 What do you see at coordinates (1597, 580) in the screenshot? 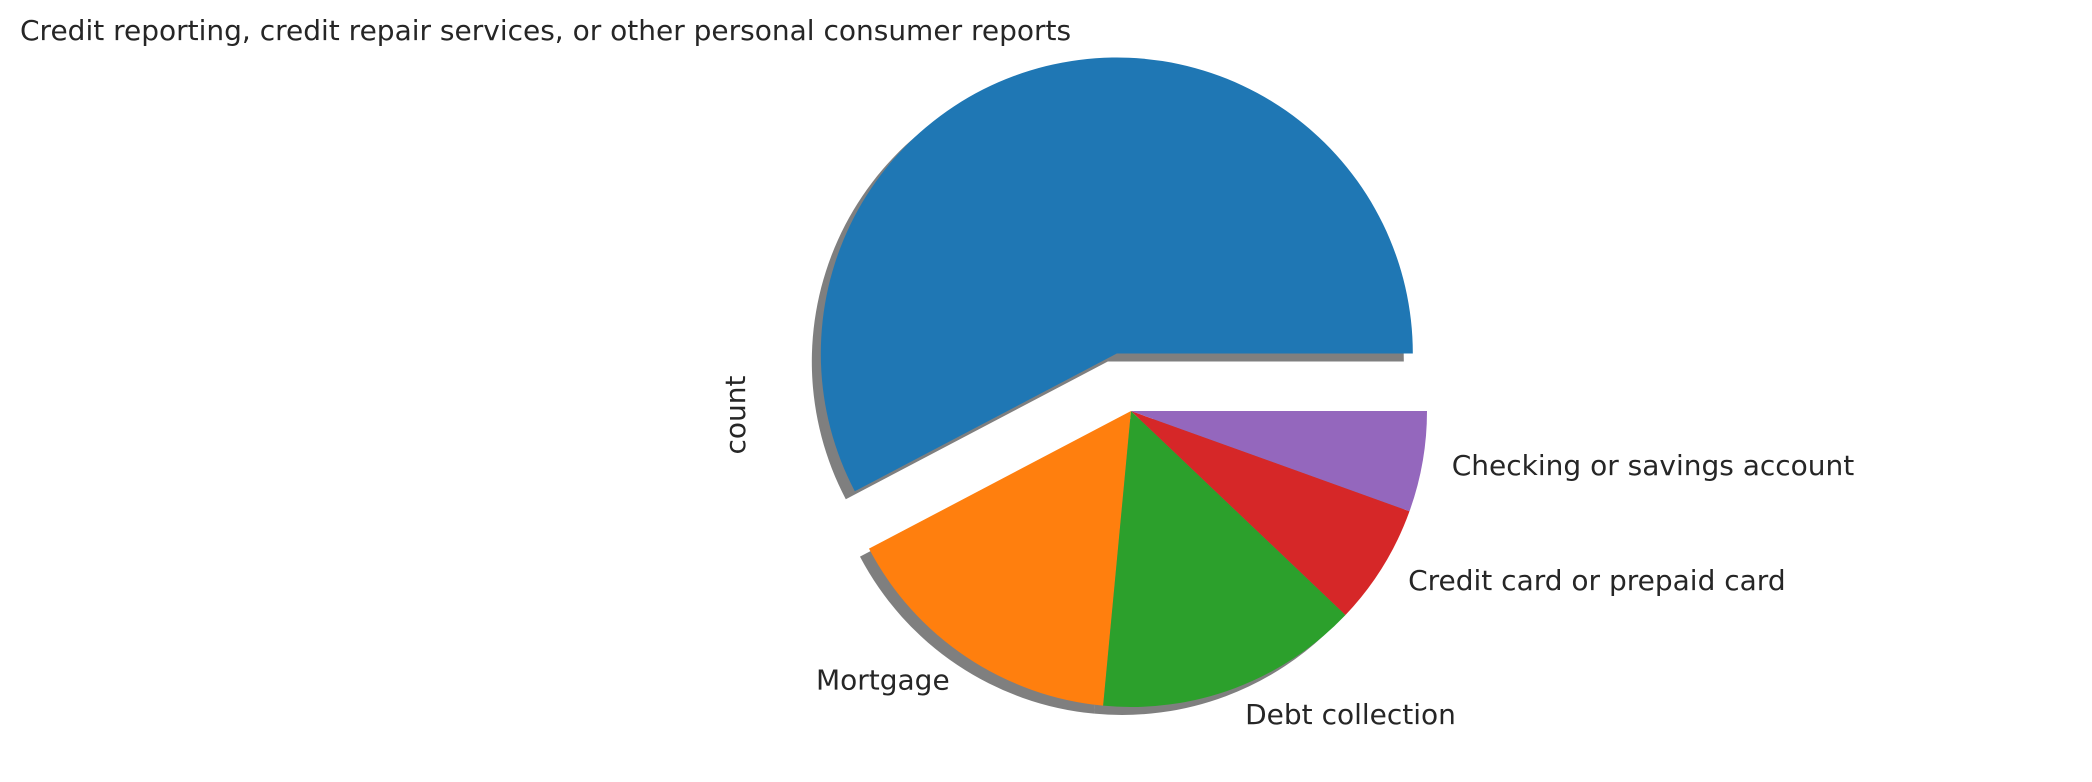
I see `slice-label: Credit card or prepaid card` at bounding box center [1597, 580].